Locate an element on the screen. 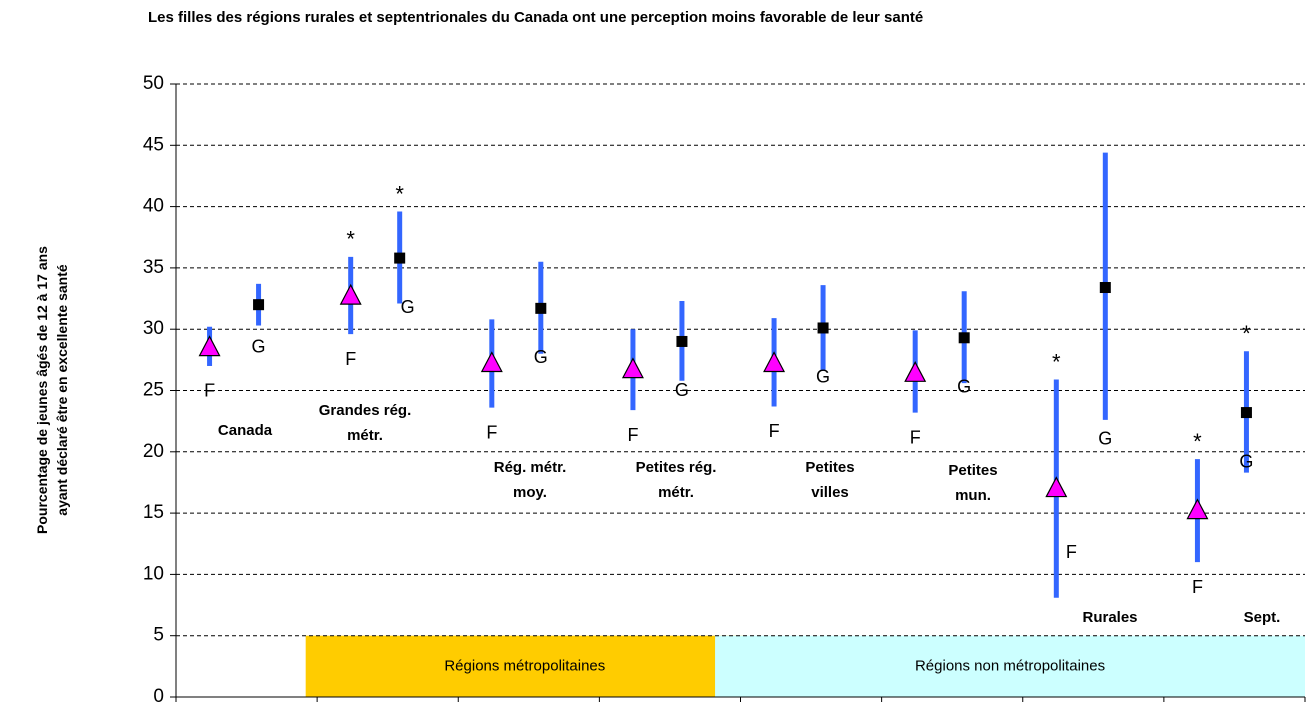  y-tick-label: 50 is located at coordinates (153, 83).